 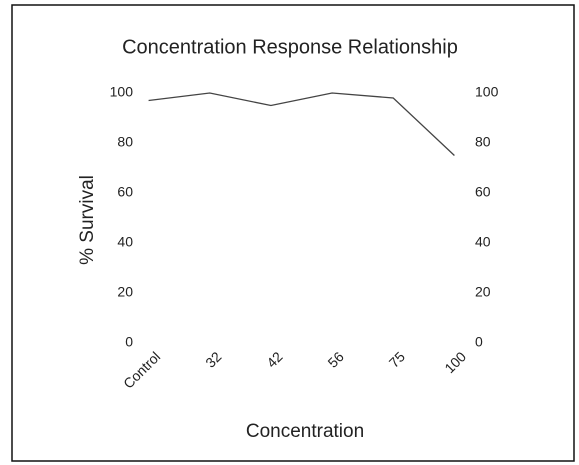 What do you see at coordinates (305, 431) in the screenshot?
I see `x-axis-label: Concentration` at bounding box center [305, 431].